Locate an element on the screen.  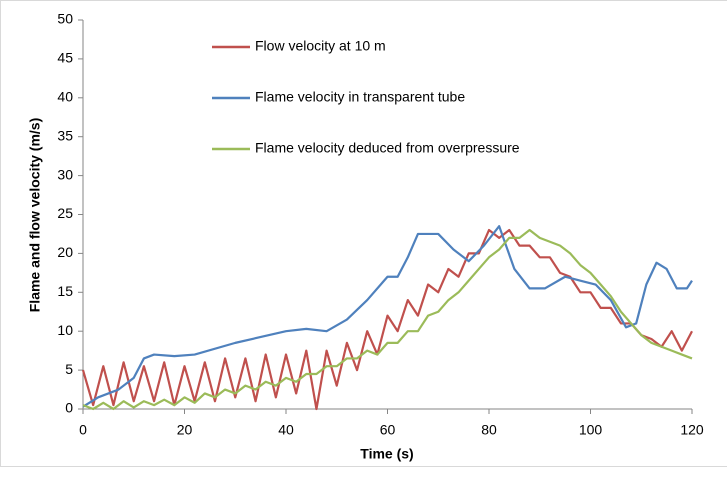
x-tick-label: 0 is located at coordinates (83, 430).